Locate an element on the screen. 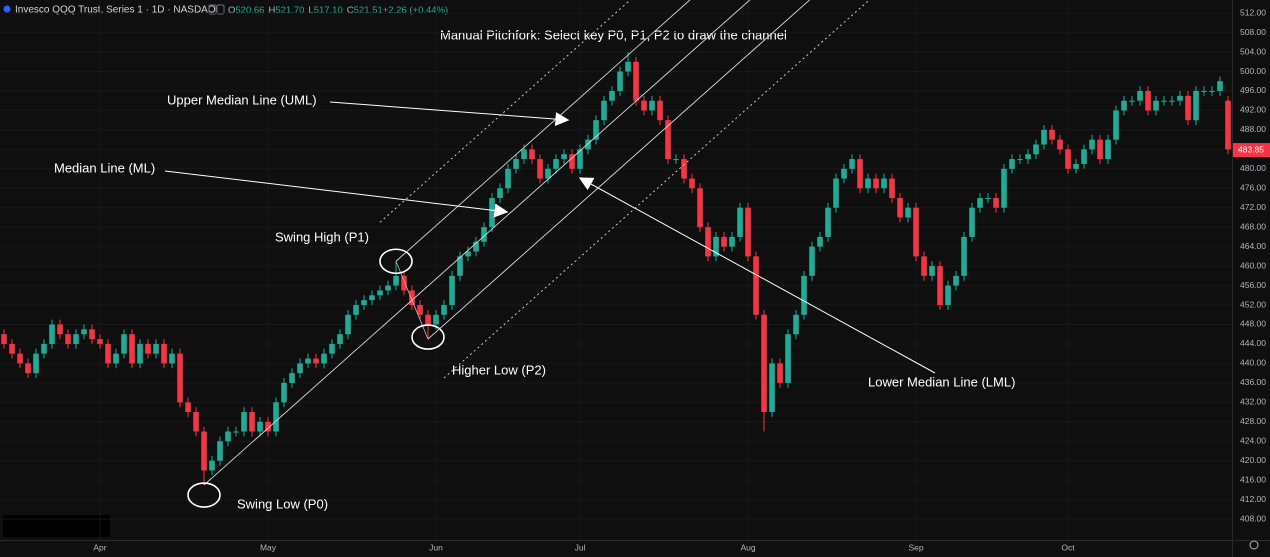  y-tick-label: 492.00 is located at coordinates (1253, 110).